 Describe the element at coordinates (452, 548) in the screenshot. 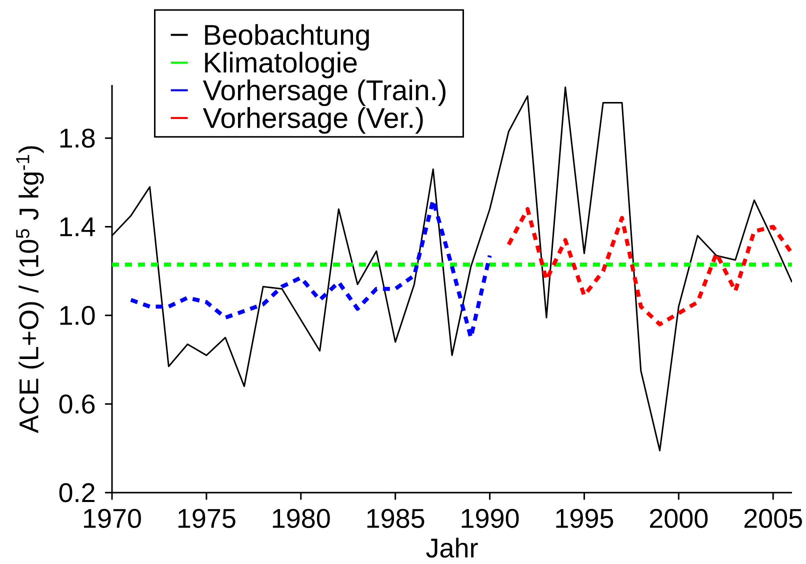

I see `x-axis-title: Jahr` at that location.